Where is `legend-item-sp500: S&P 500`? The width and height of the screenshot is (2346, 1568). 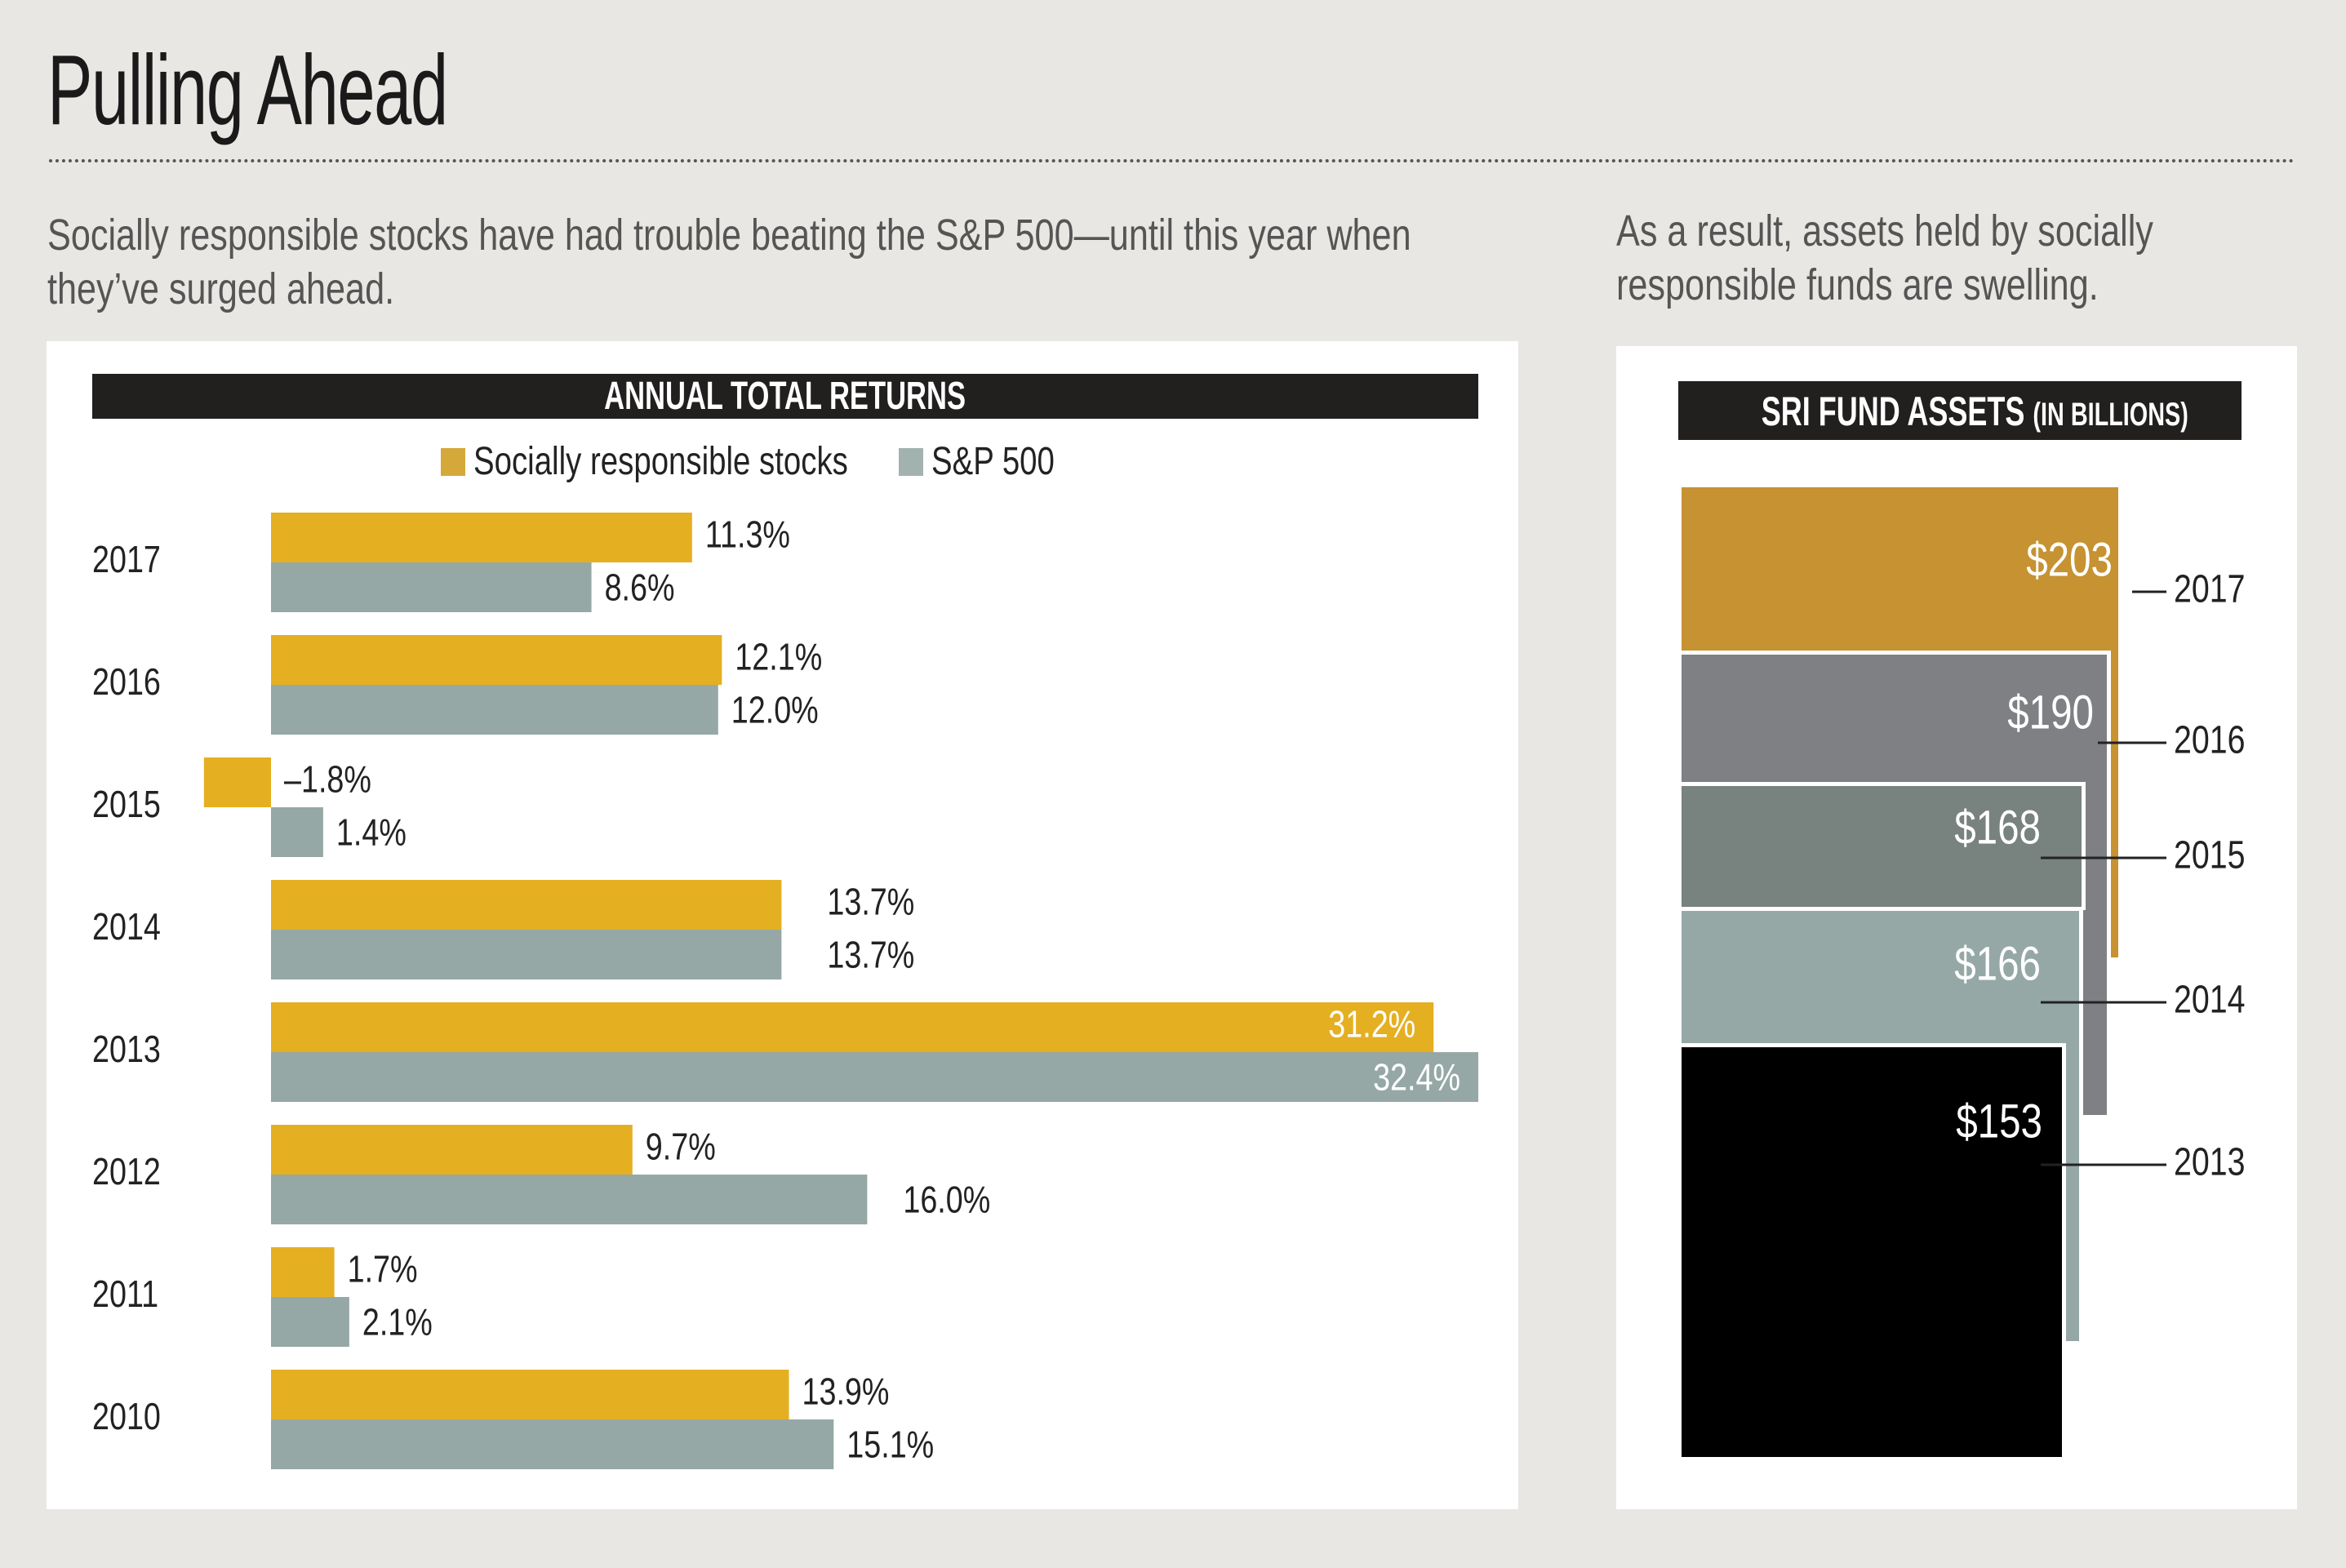
legend-item-sp500: S&P 500 is located at coordinates (992, 462).